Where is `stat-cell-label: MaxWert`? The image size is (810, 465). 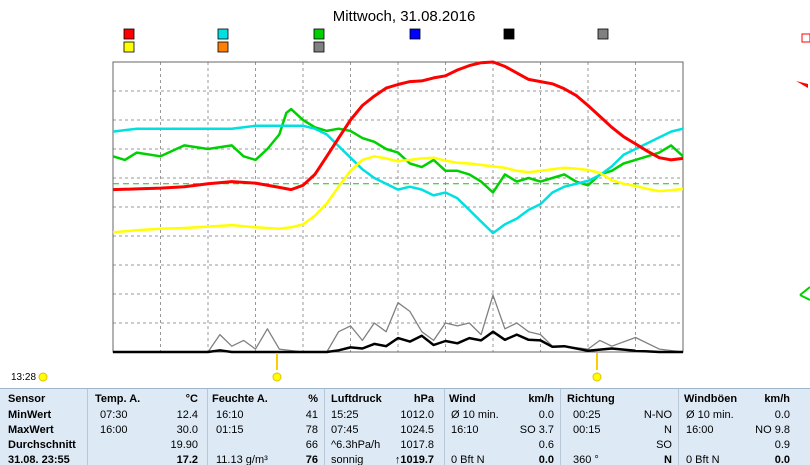 stat-cell-label: MaxWert is located at coordinates (31, 430).